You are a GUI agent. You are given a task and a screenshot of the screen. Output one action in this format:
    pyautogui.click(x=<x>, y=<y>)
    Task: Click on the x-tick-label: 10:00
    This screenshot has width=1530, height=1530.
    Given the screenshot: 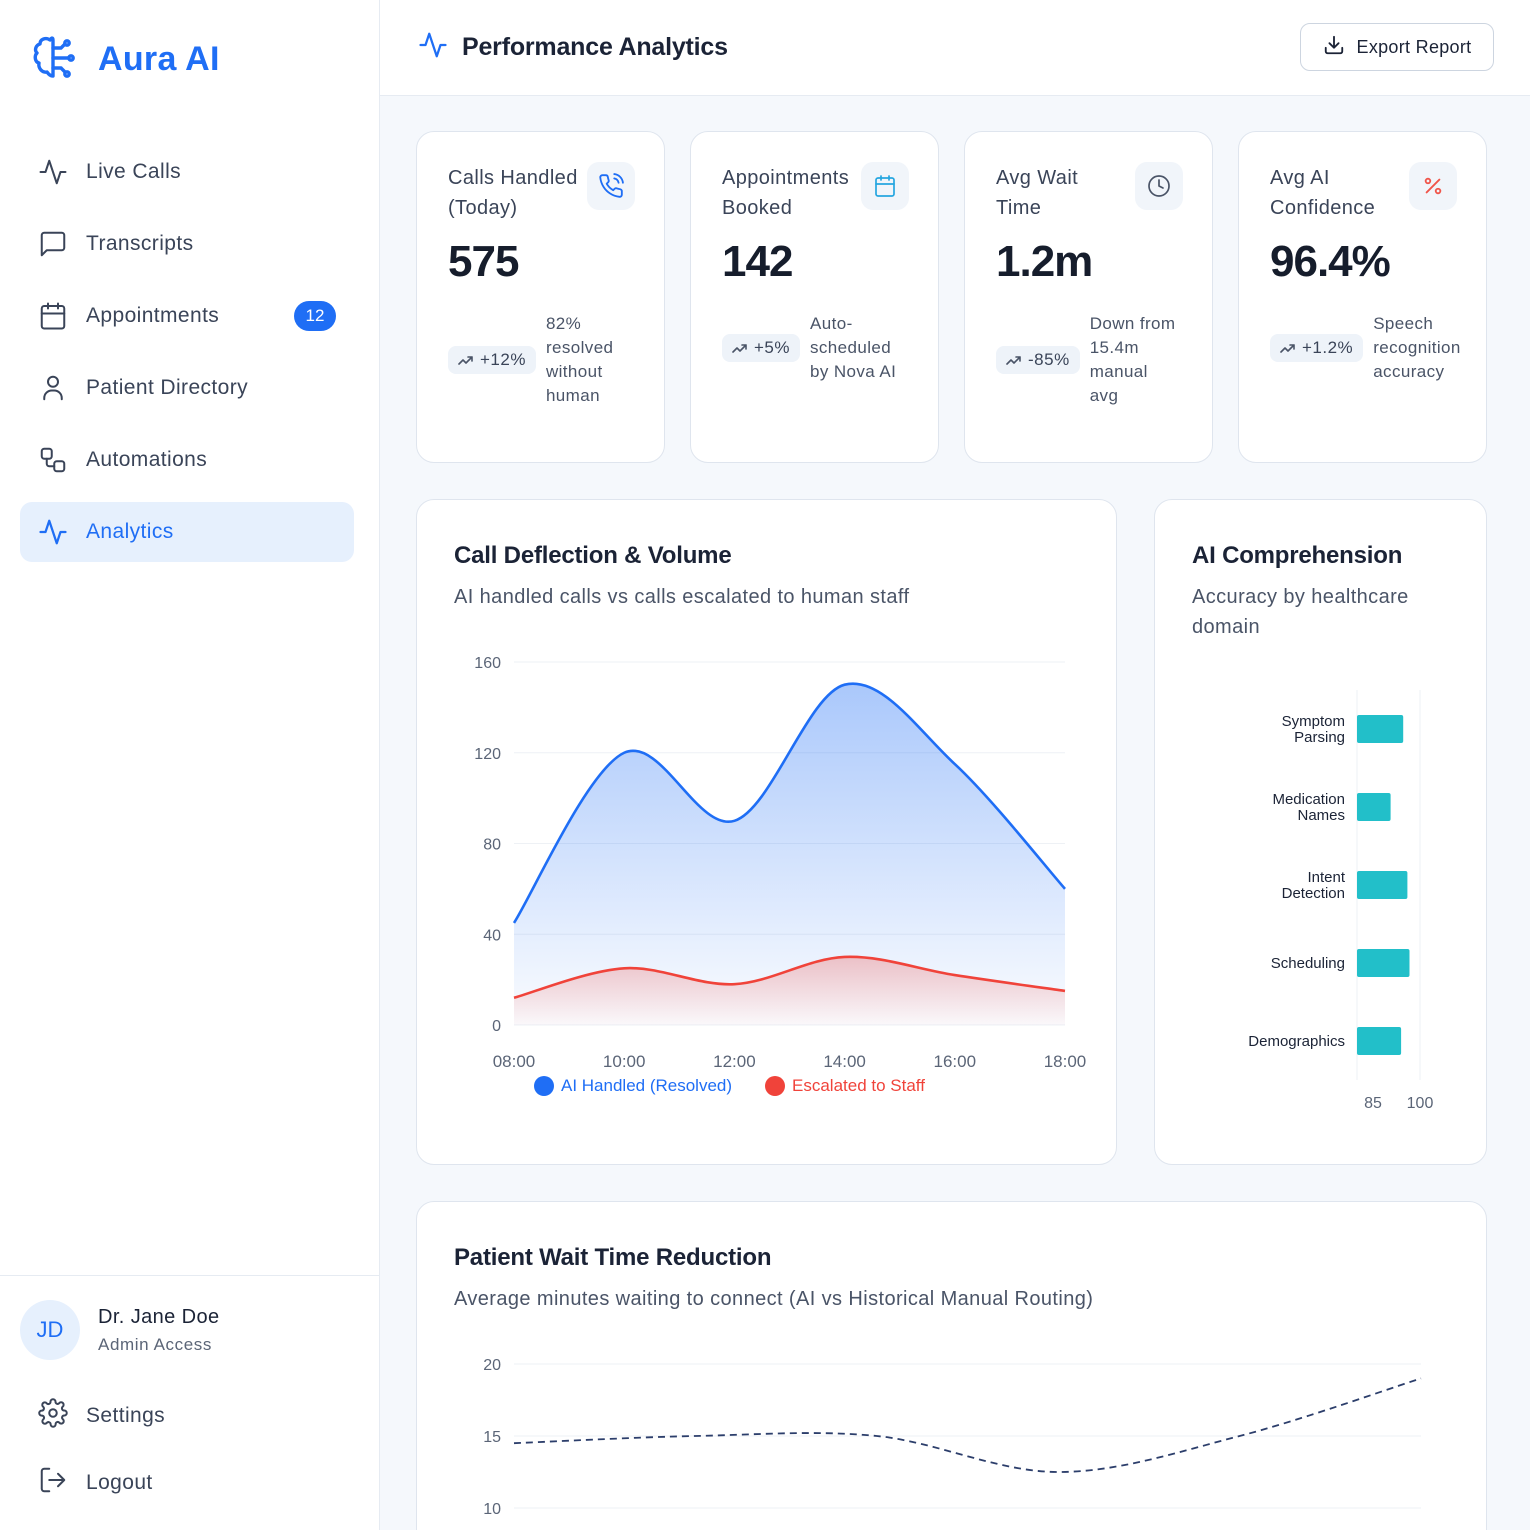 What is the action you would take?
    pyautogui.click(x=624, y=1061)
    